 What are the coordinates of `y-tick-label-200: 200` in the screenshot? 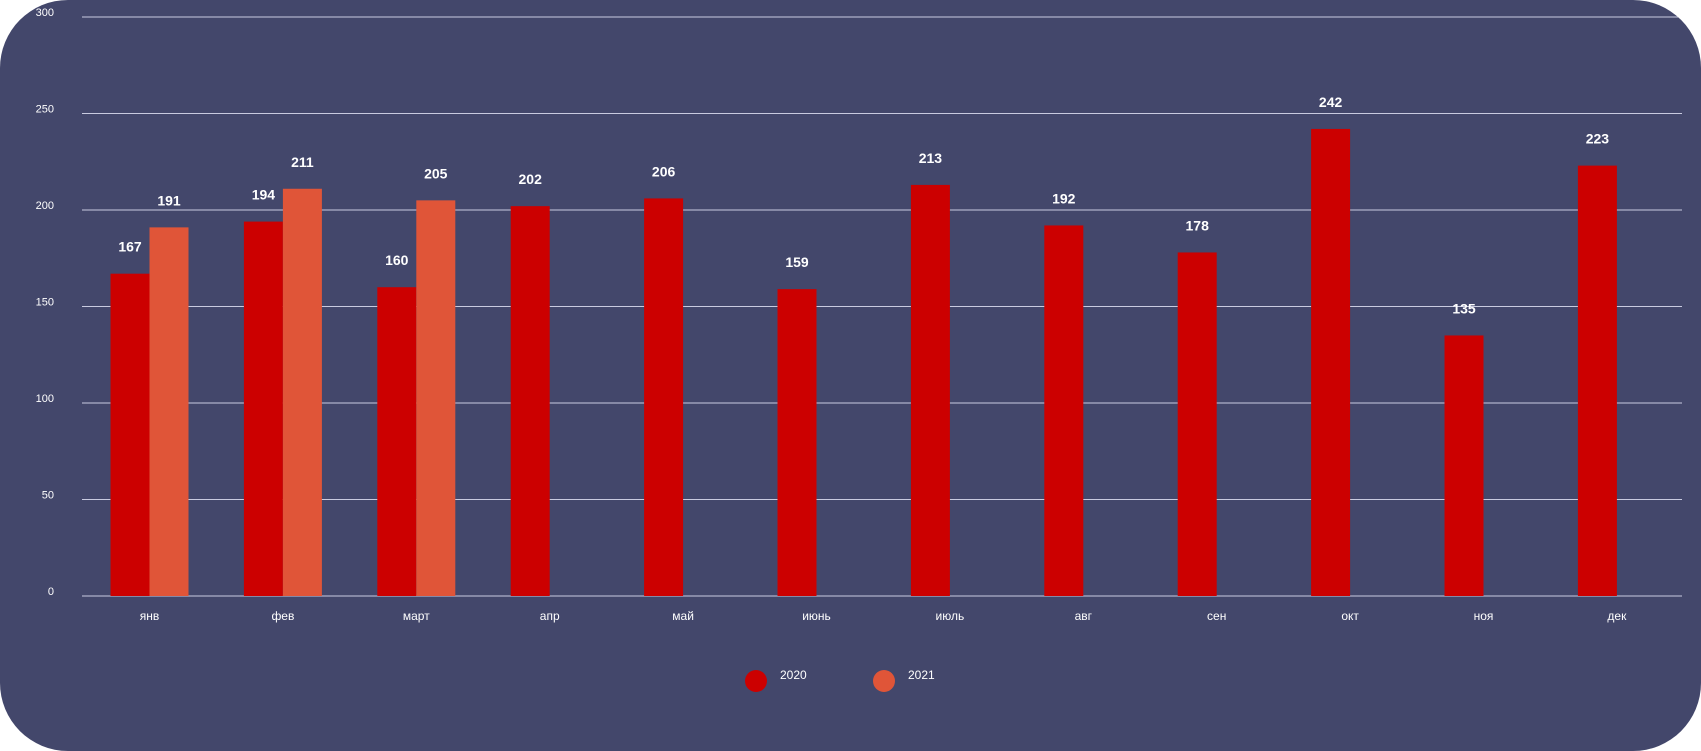 It's located at (45, 206).